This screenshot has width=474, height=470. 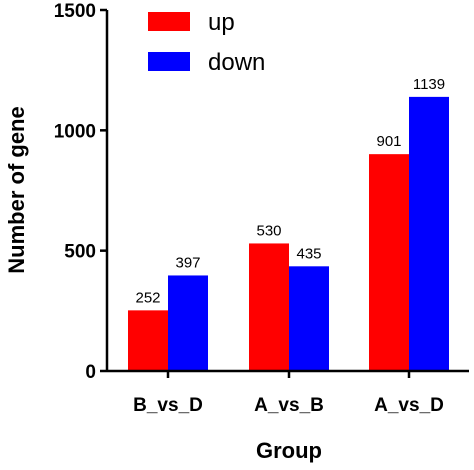 What do you see at coordinates (221, 22) in the screenshot?
I see `legend-label-up: up` at bounding box center [221, 22].